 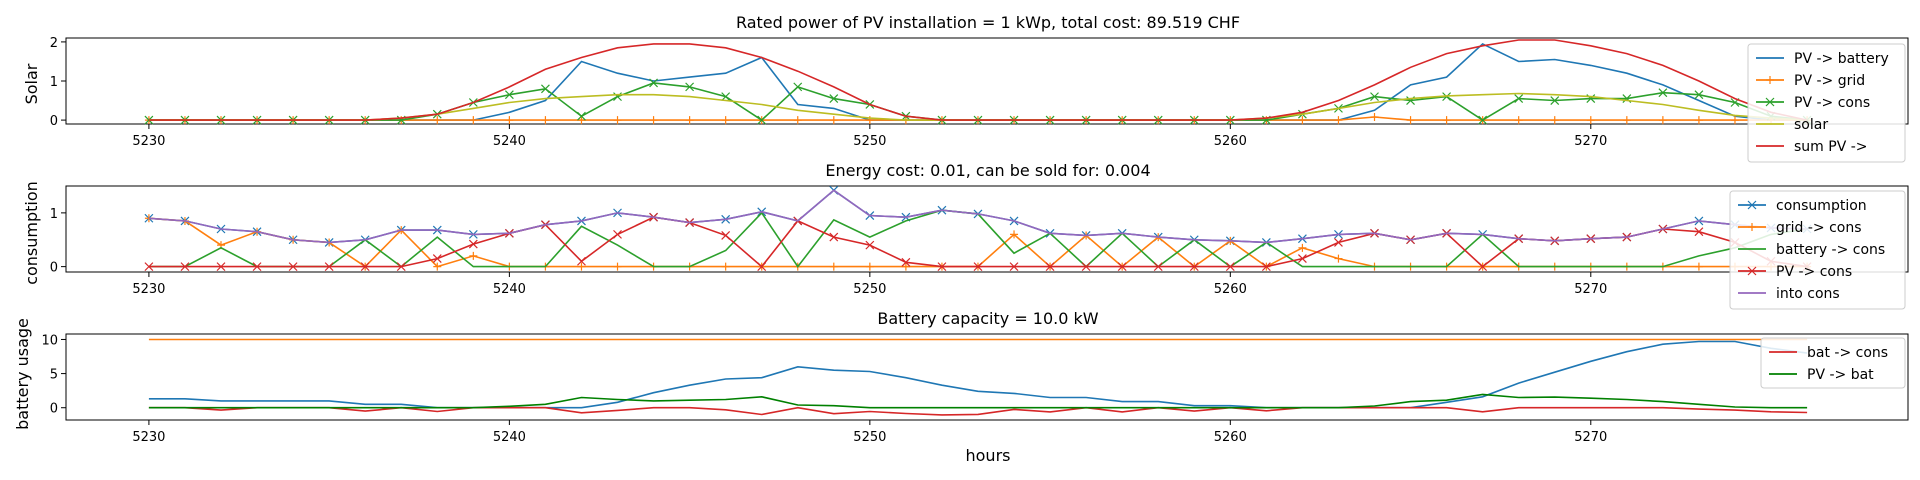 I want to click on battery-panel-plot, so click(x=978, y=377).